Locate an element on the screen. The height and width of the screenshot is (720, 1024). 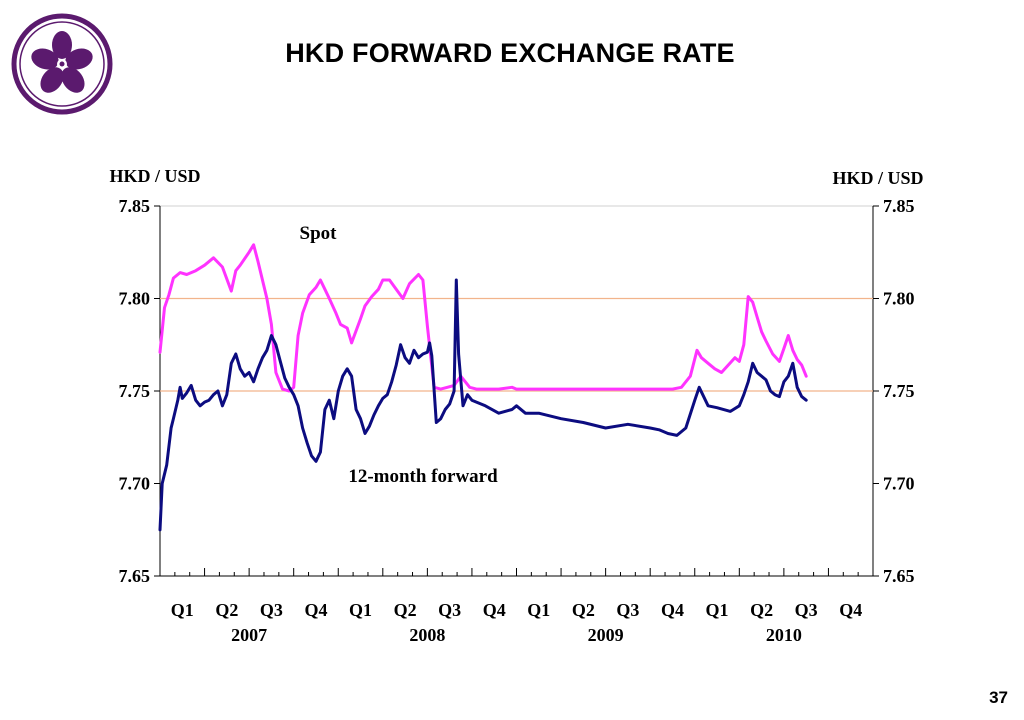
year-label: 2010 is located at coordinates (784, 635).